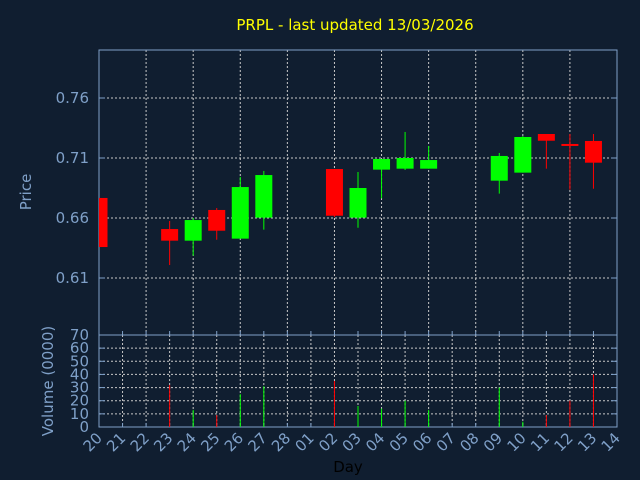 The image size is (640, 480). What do you see at coordinates (281, 442) in the screenshot?
I see `x-tick-label: 28` at bounding box center [281, 442].